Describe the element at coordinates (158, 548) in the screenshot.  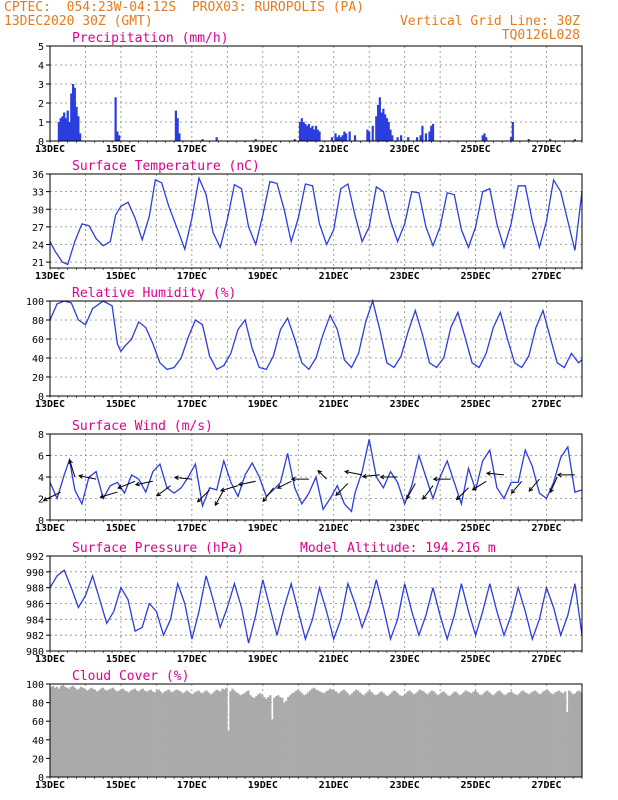
I see `panel-4-title: Surface Pressure (hPa)` at that location.